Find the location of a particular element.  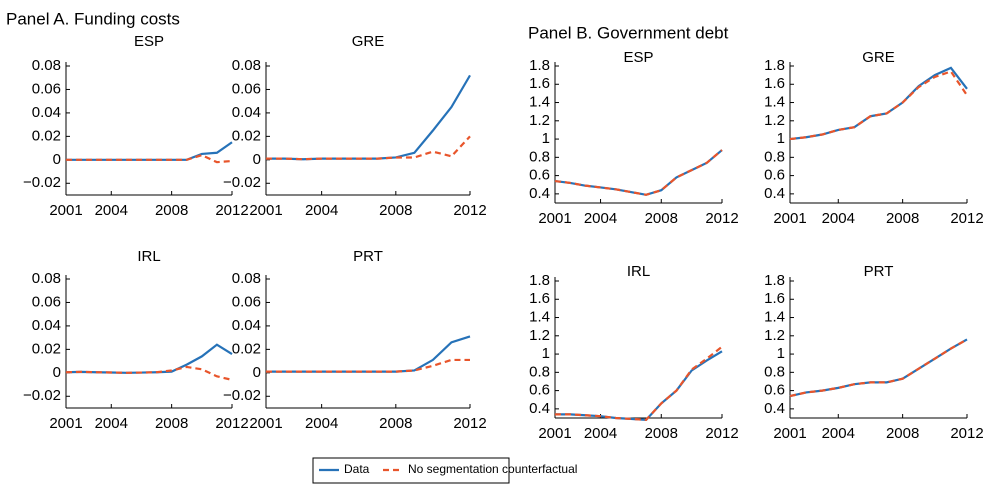

panel-title: Panel B. Government debt is located at coordinates (628, 32).